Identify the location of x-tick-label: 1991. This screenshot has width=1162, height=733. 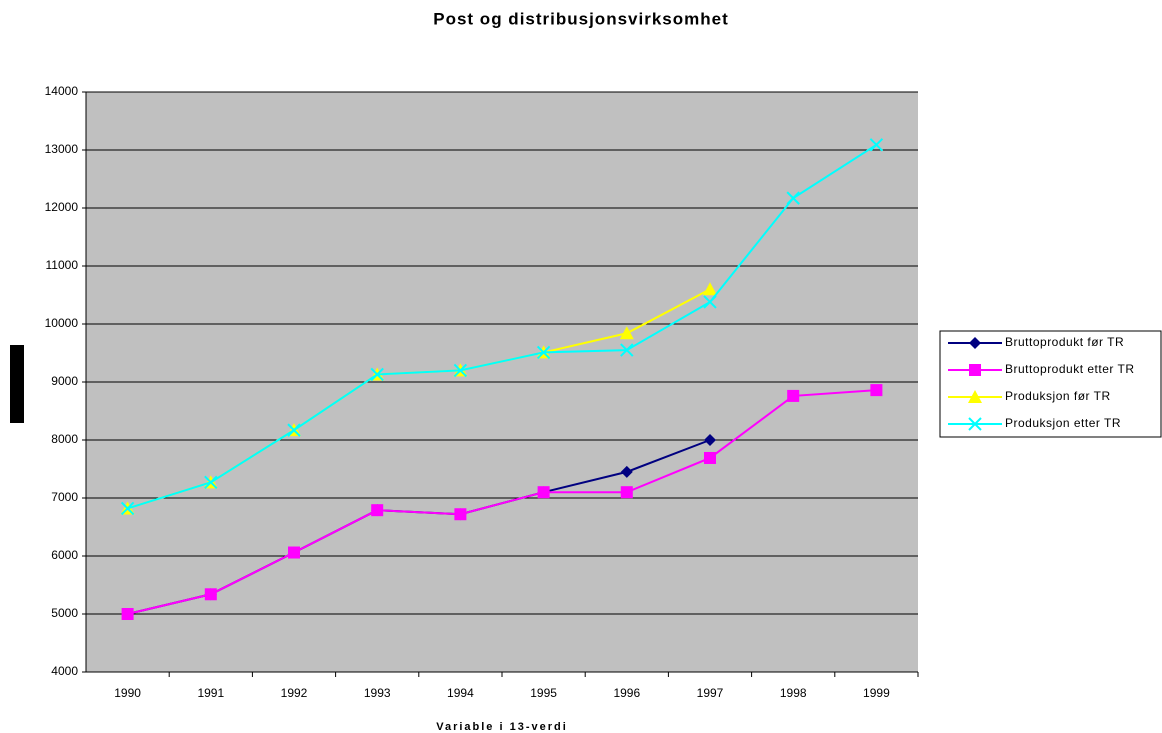
(210, 693).